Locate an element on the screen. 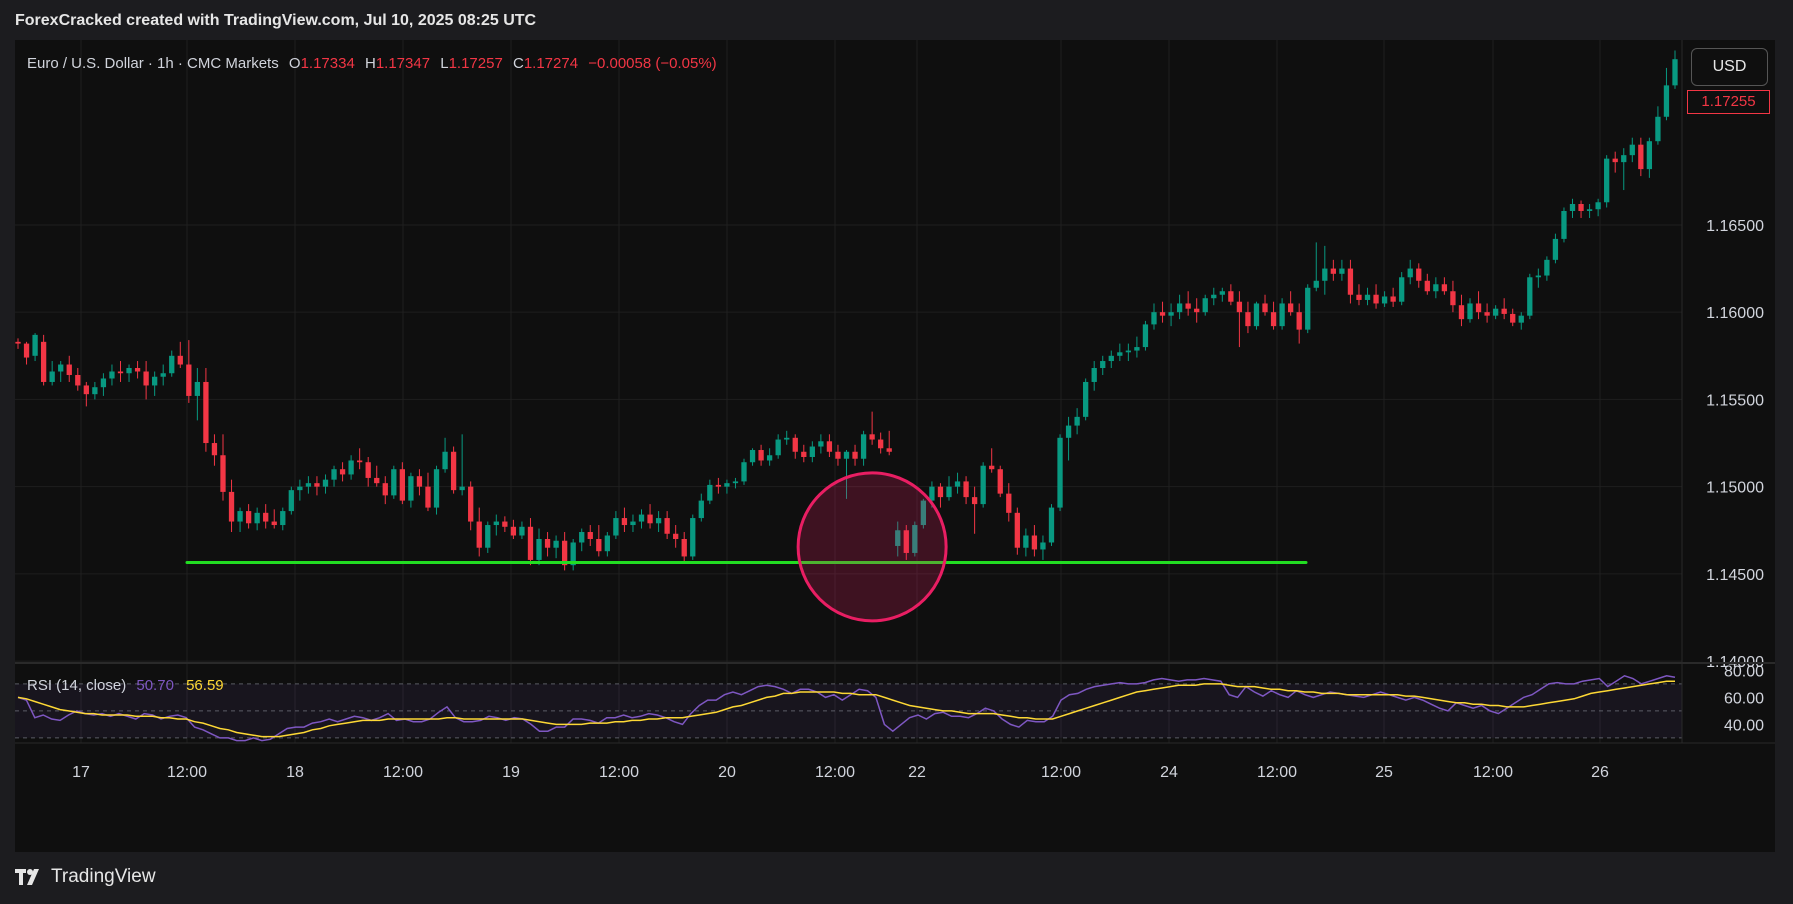  rsi-line is located at coordinates (846, 708).